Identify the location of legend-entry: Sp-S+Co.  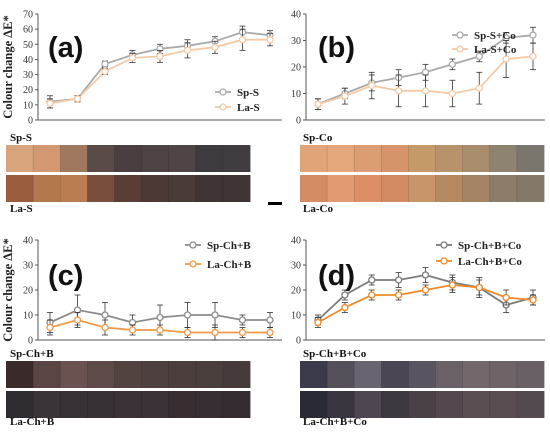
(495, 36).